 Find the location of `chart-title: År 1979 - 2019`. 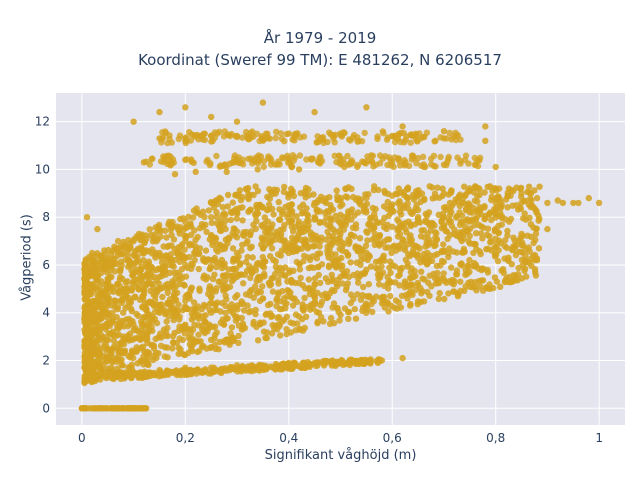

chart-title: År 1979 - 2019 is located at coordinates (320, 38).